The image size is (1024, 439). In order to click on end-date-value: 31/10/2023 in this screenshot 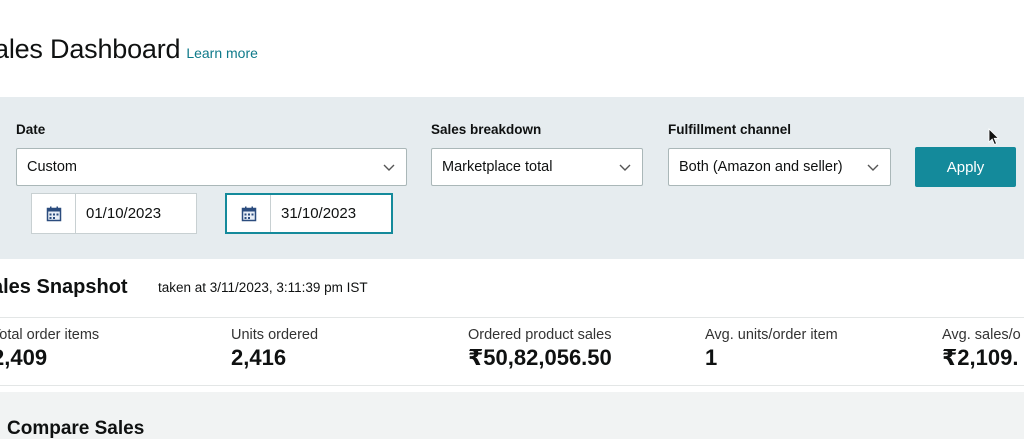, I will do `click(319, 213)`.